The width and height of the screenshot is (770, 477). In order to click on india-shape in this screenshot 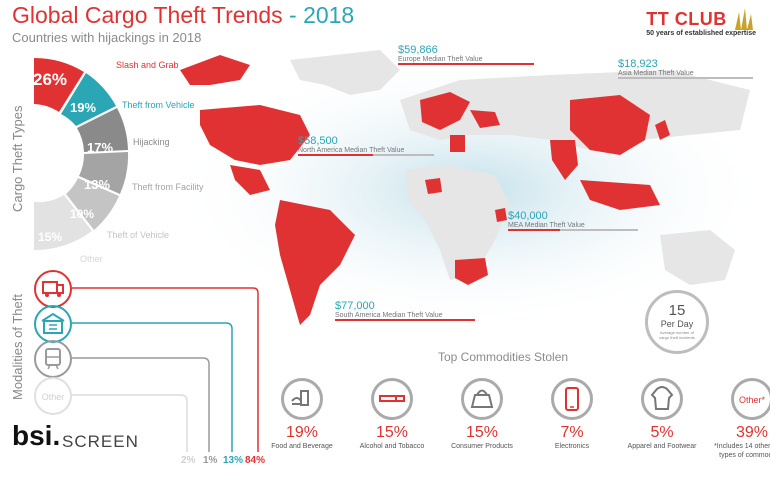, I will do `click(564, 160)`.